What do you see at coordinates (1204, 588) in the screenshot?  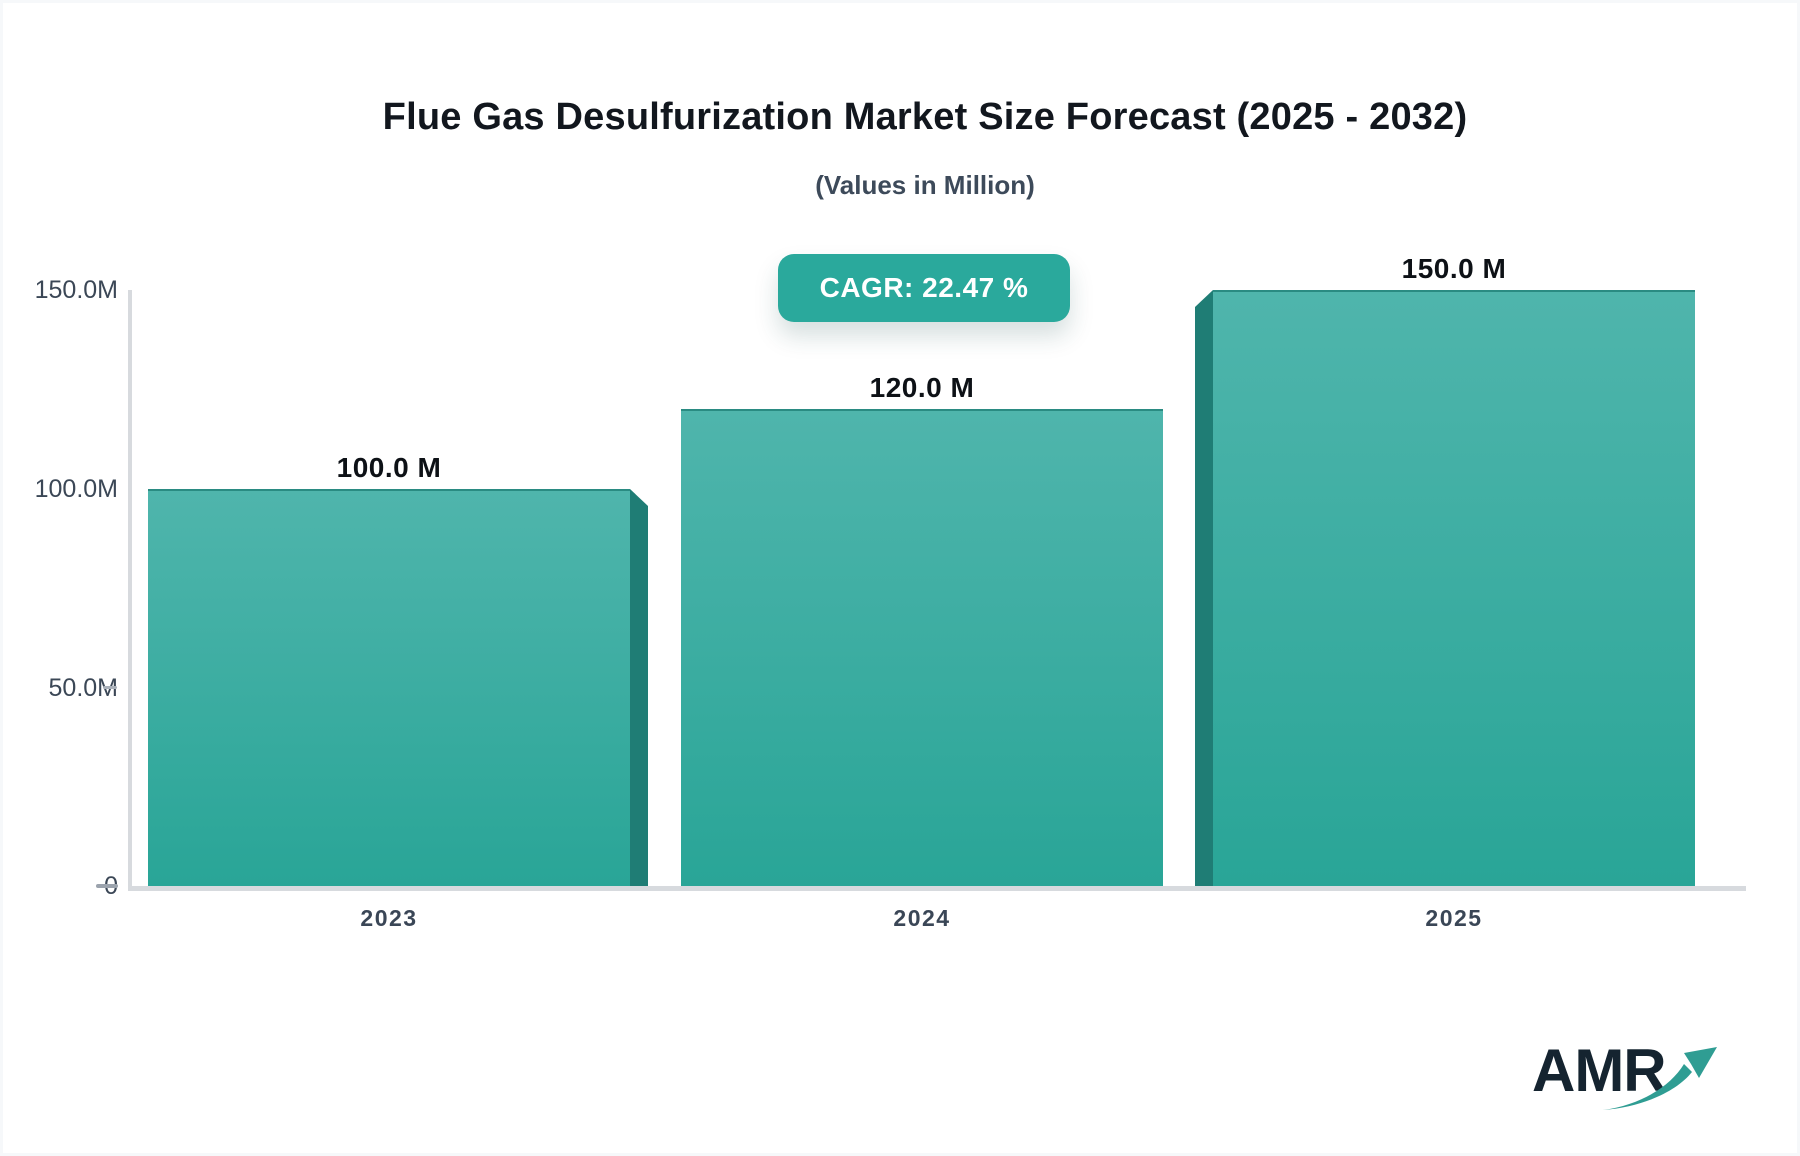 I see `bar-3d-side-2025` at bounding box center [1204, 588].